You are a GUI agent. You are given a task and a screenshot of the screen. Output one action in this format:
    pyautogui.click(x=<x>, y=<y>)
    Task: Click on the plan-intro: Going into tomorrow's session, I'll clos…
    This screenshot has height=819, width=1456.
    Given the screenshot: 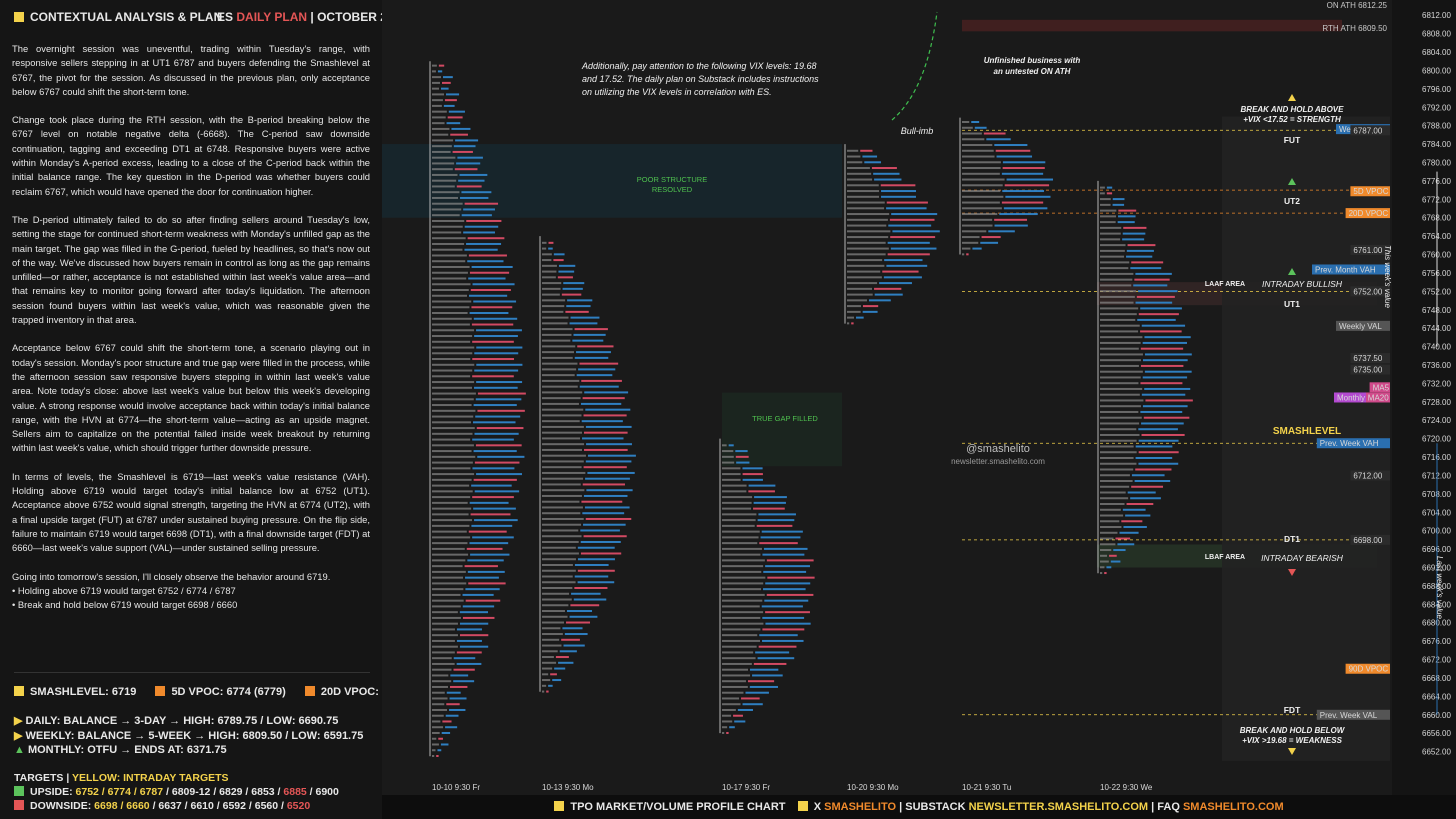 What is the action you would take?
    pyautogui.click(x=171, y=576)
    